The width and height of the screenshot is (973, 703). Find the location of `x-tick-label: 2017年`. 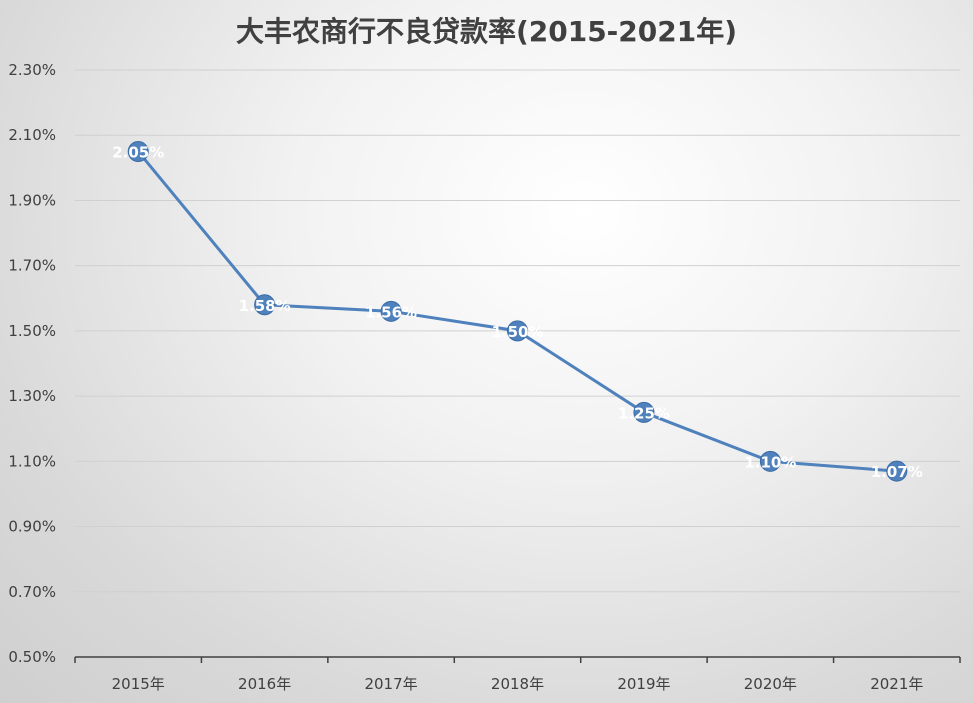

x-tick-label: 2017年 is located at coordinates (390, 684).